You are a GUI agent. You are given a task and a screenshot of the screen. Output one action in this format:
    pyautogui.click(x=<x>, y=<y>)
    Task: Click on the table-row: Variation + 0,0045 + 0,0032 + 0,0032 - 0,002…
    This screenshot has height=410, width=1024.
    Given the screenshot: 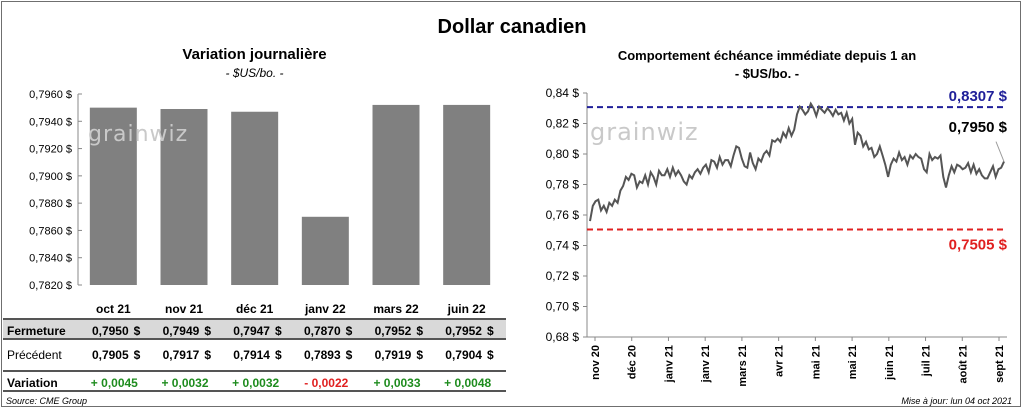 What is the action you would take?
    pyautogui.click(x=254, y=381)
    